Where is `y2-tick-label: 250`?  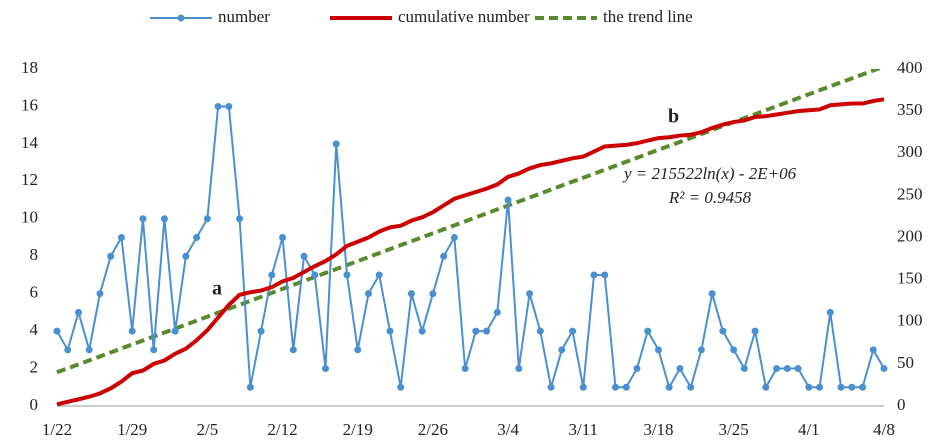 y2-tick-label: 250 is located at coordinates (910, 193).